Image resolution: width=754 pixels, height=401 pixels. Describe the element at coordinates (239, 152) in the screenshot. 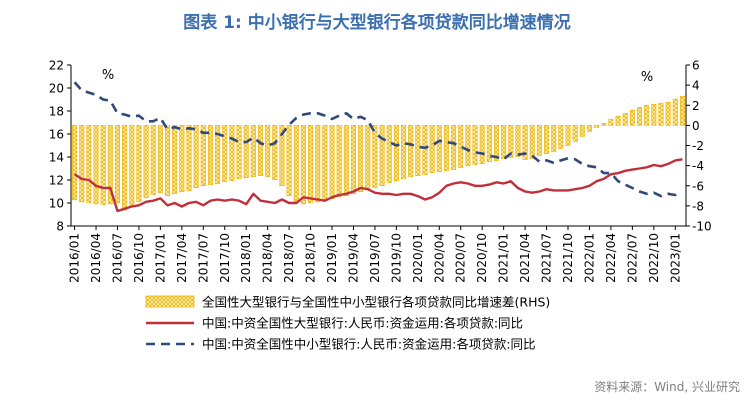

I see `bar-spread-2017/12` at that location.